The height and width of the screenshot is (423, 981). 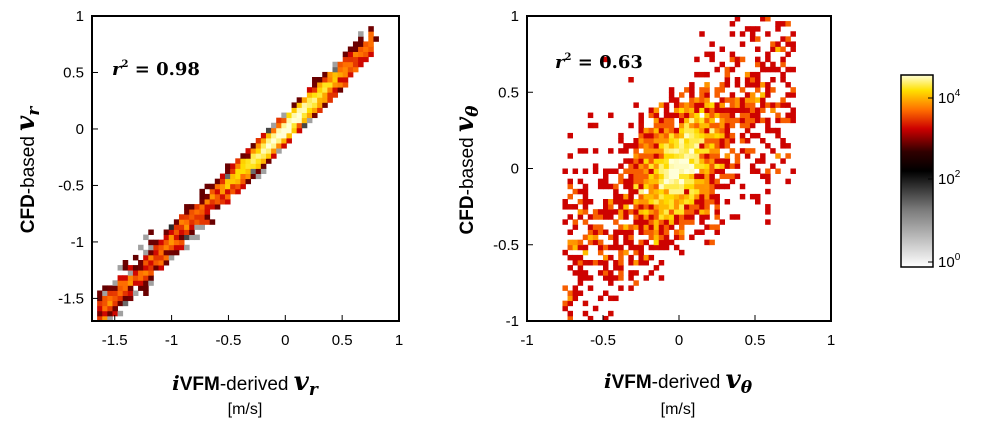 I want to click on x-tick-label: -0.5, so click(x=603, y=340).